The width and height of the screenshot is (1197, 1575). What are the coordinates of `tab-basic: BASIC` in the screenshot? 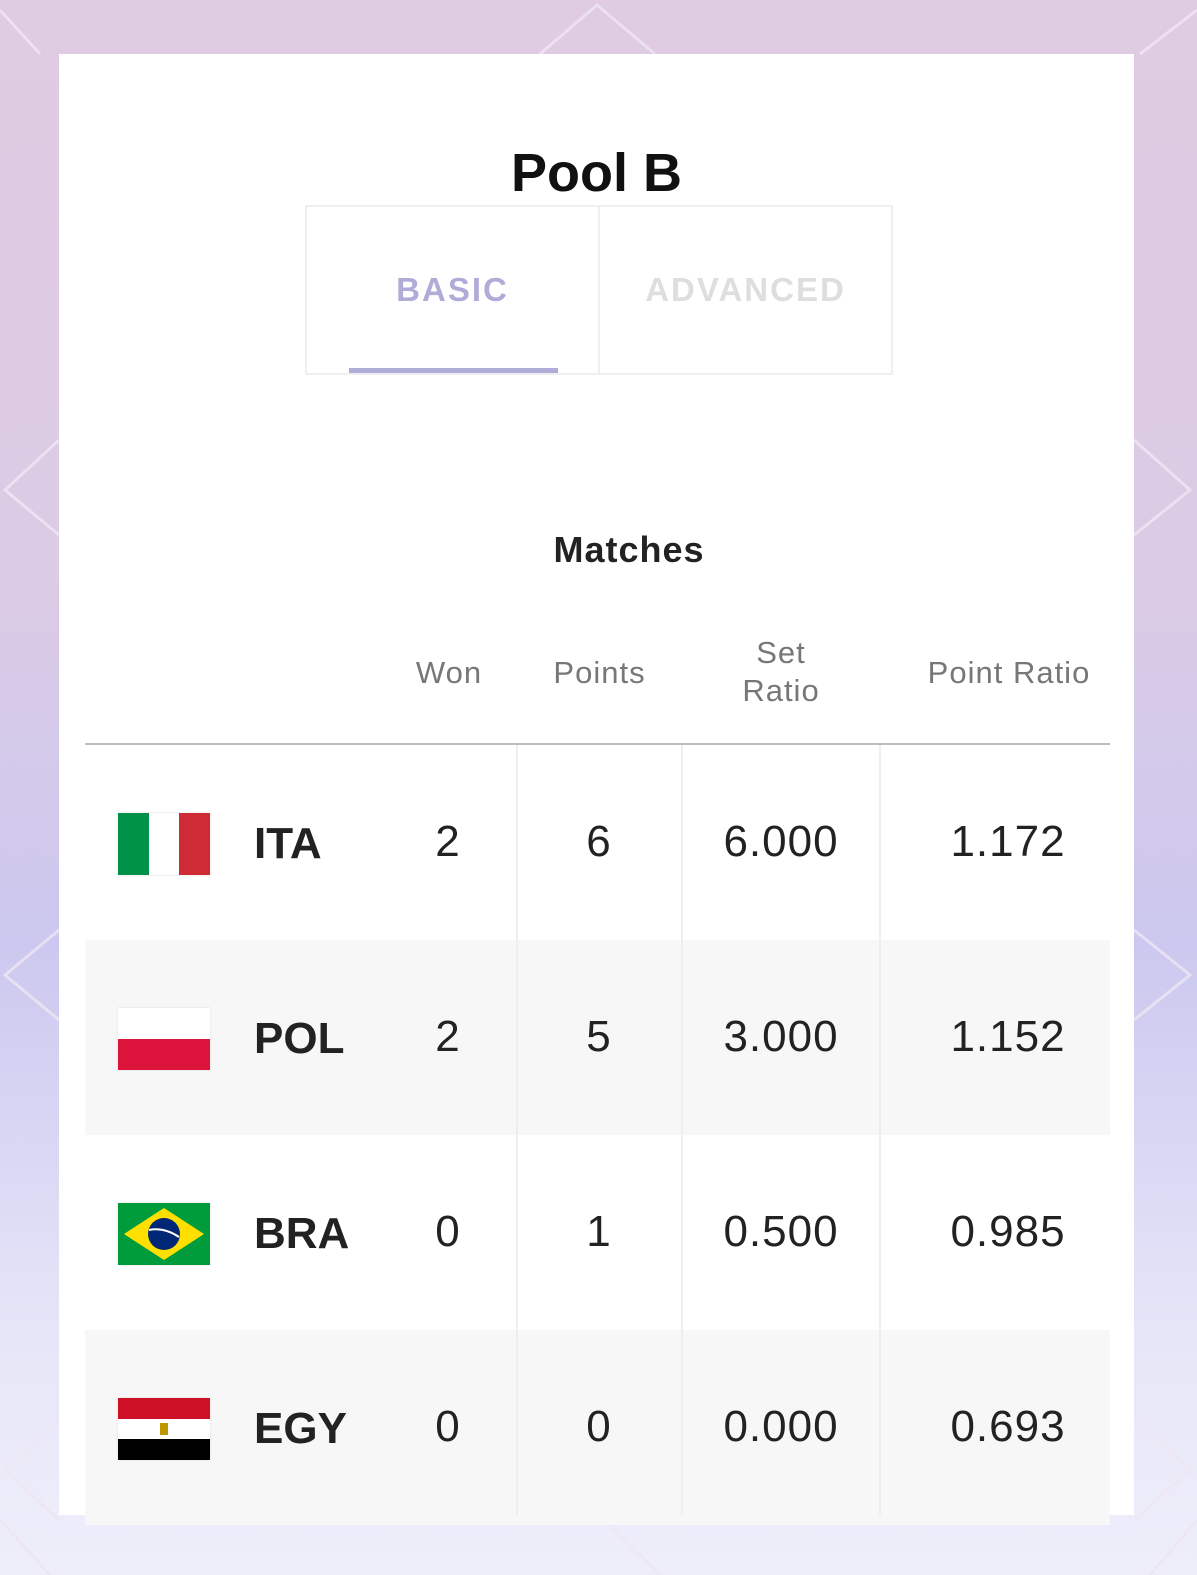 It's located at (452, 290).